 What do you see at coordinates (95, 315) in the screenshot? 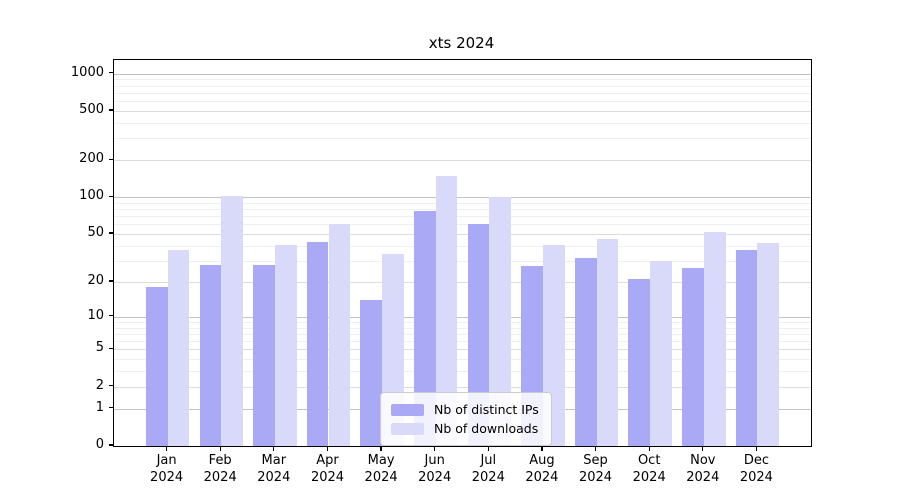
I see `y-tick-label: 10` at bounding box center [95, 315].